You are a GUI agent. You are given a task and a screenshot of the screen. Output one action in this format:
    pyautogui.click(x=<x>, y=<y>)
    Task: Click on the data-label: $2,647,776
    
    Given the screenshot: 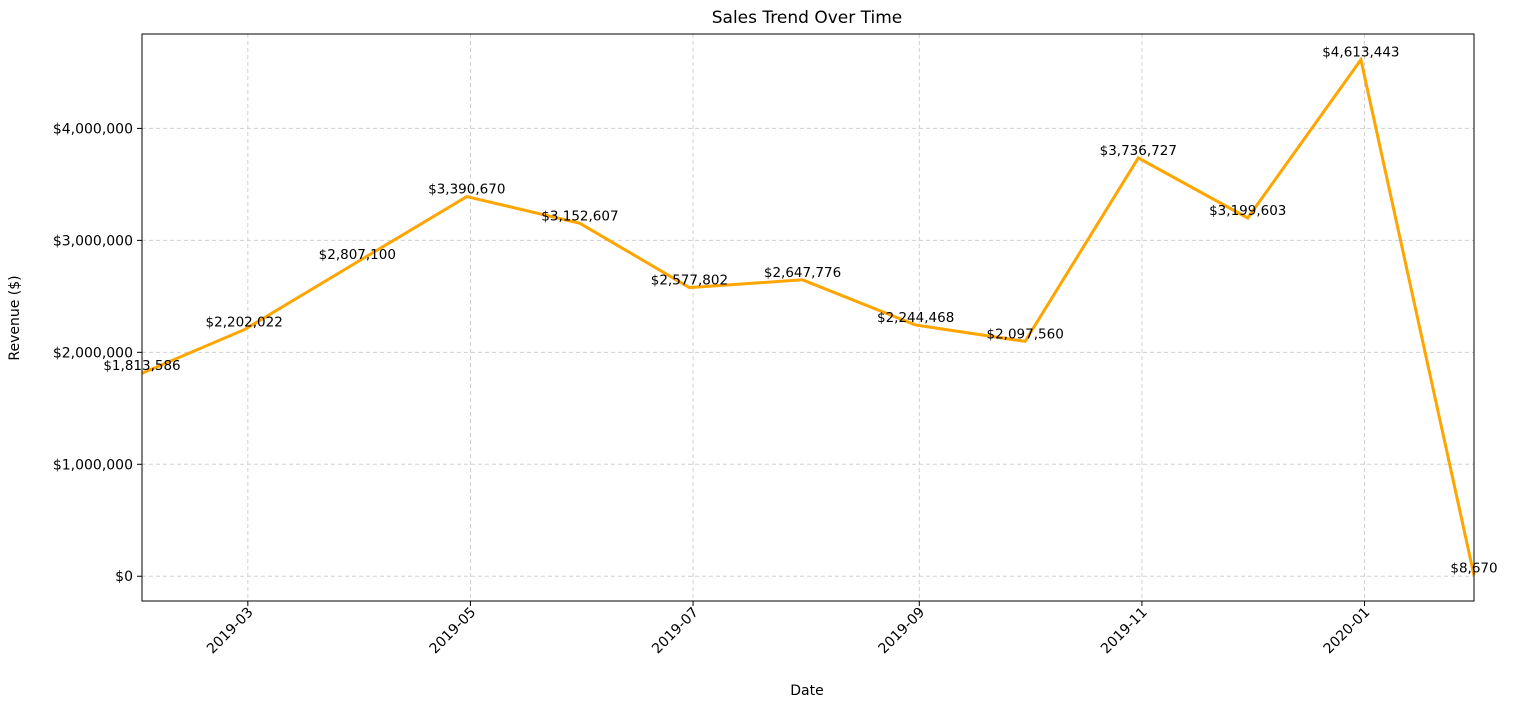 What is the action you would take?
    pyautogui.click(x=802, y=273)
    